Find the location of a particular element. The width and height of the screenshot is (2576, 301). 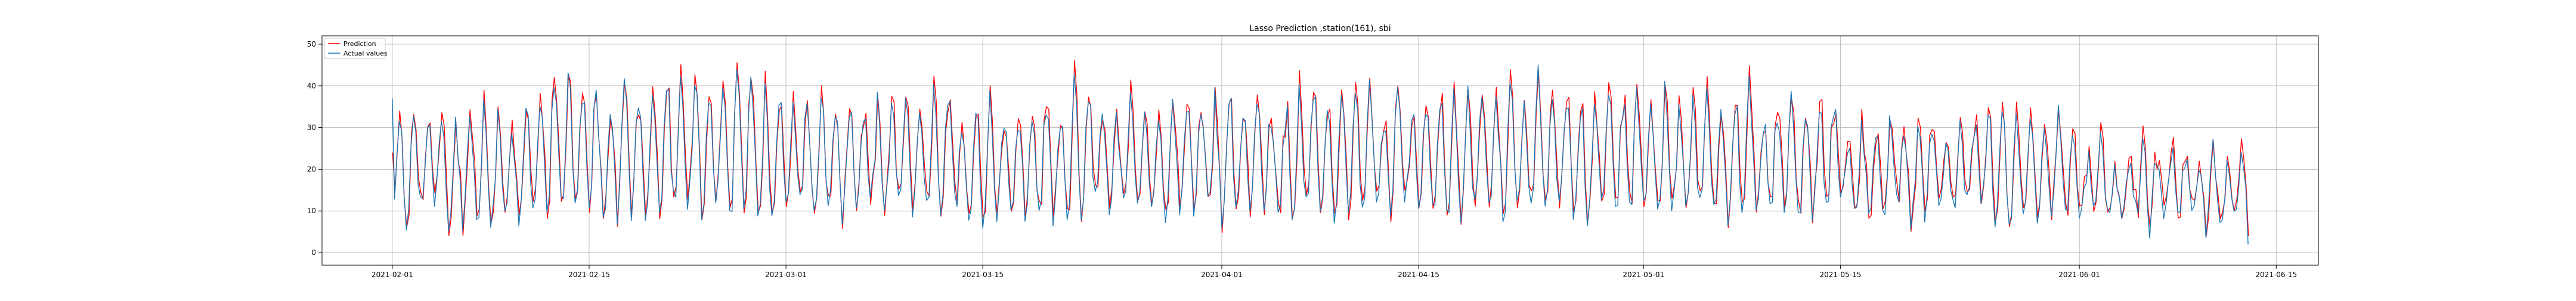

x-tick-label: 2021-03-01 is located at coordinates (786, 275).